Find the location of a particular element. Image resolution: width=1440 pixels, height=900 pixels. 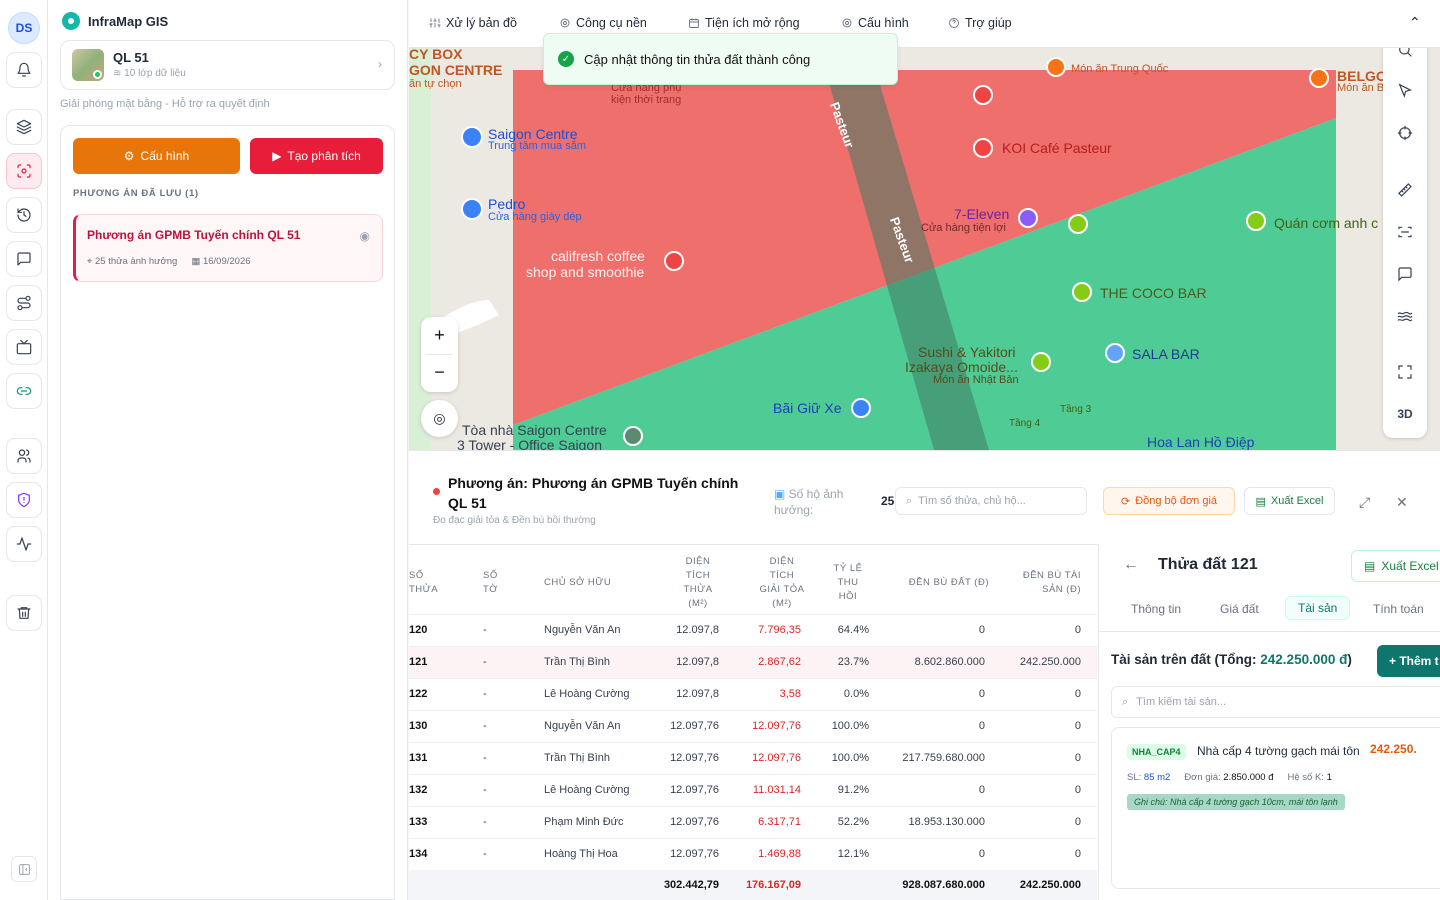

zoom-out-button: − is located at coordinates (439, 372).